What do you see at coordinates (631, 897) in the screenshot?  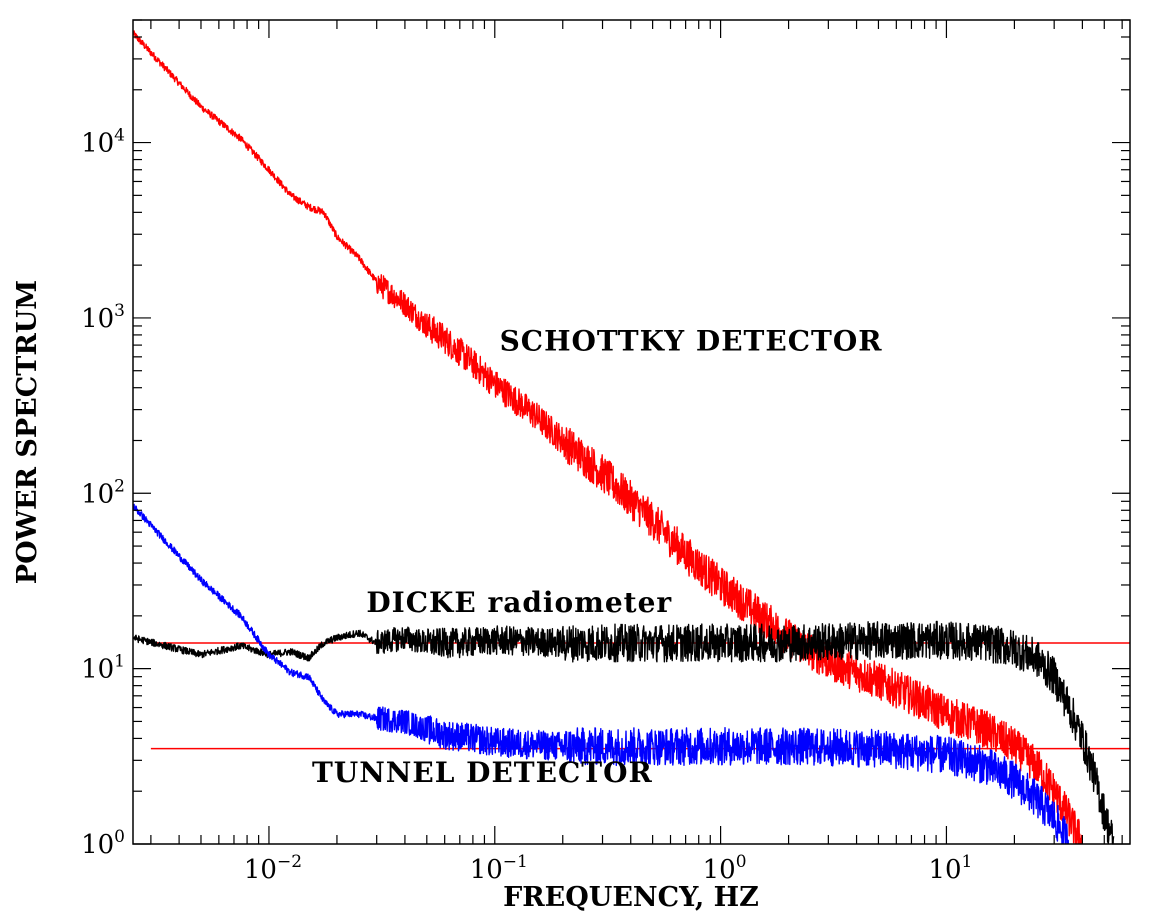 I see `x-axis-title: FREQUENCY, HZ` at bounding box center [631, 897].